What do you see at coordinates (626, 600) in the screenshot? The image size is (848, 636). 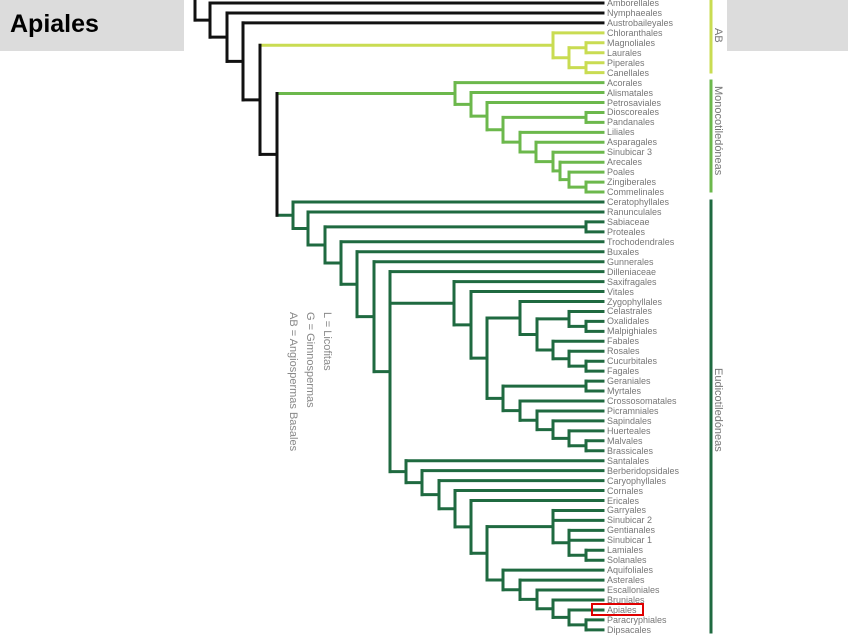 I see `leaf-label: Bruniales` at bounding box center [626, 600].